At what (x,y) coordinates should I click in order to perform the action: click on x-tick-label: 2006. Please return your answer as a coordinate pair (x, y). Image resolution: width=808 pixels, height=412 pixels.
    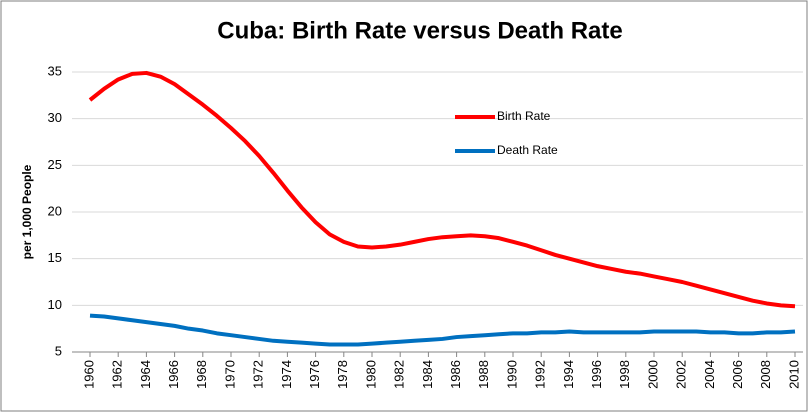
    Looking at the image, I should click on (737, 374).